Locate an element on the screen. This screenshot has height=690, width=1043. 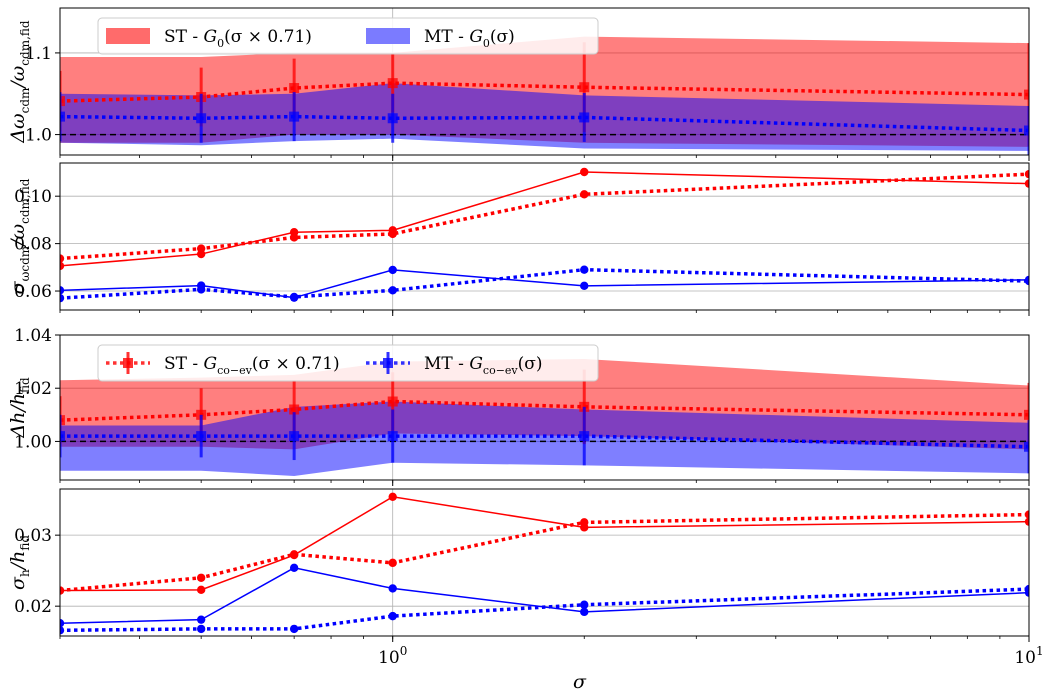
ytick-label: 1.04 is located at coordinates (33, 336).